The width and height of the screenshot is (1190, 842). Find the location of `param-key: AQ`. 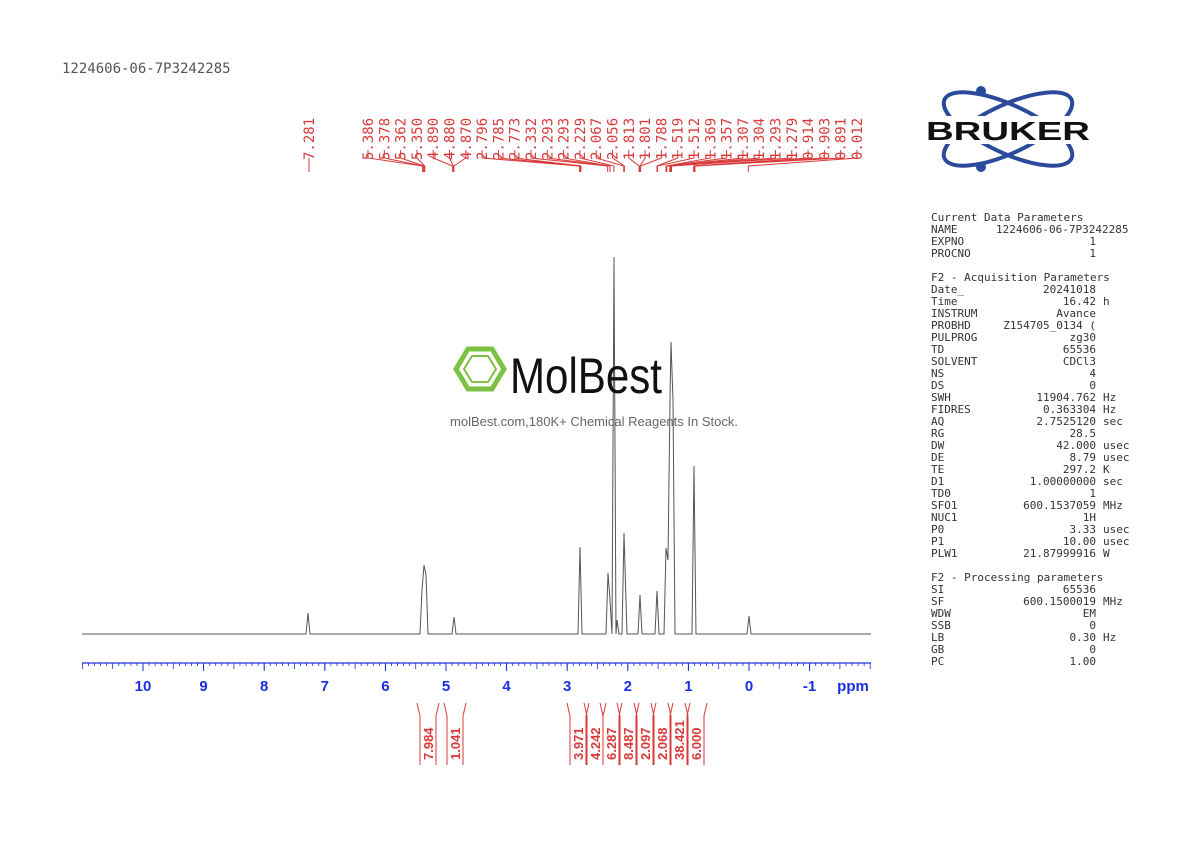

param-key: AQ is located at coordinates (937, 421).